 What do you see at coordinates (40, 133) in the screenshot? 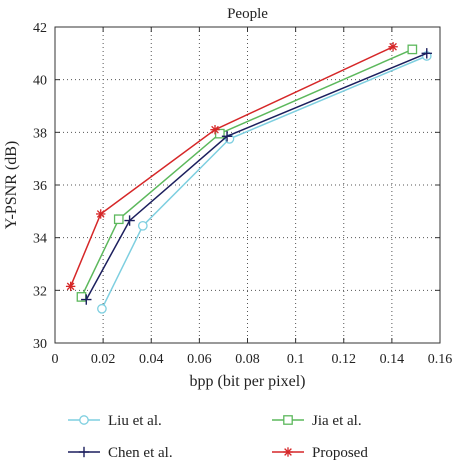
I see `y-tick-label: 38` at bounding box center [40, 133].